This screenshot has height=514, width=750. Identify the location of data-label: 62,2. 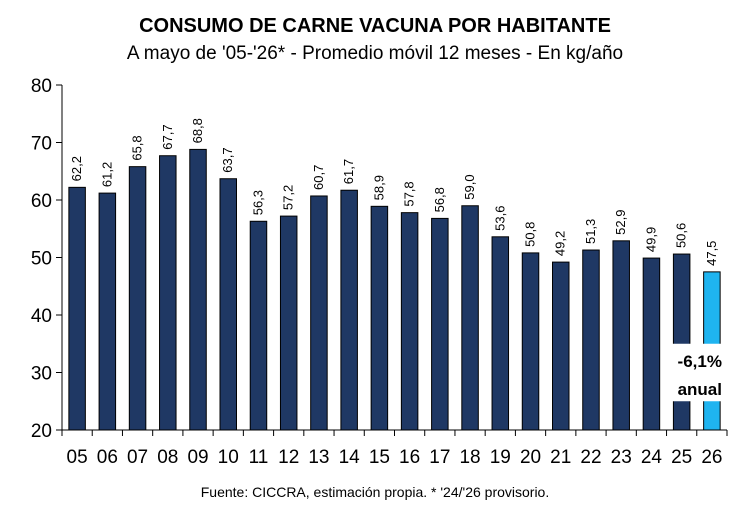
(76, 168).